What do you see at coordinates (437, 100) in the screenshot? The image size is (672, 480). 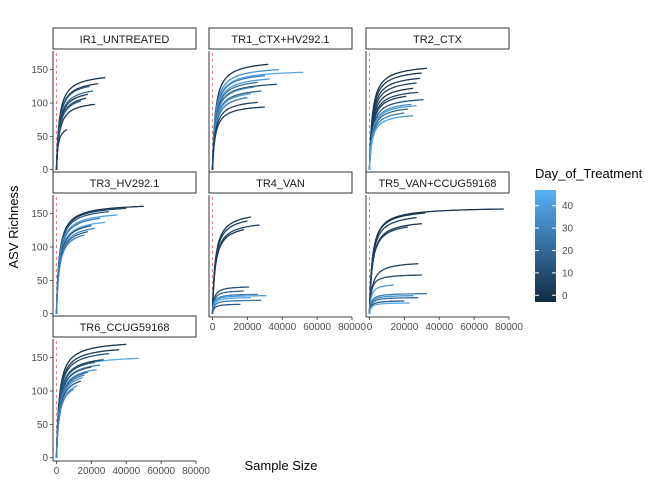 I see `facet-panel: TR2_CTX` at bounding box center [437, 100].